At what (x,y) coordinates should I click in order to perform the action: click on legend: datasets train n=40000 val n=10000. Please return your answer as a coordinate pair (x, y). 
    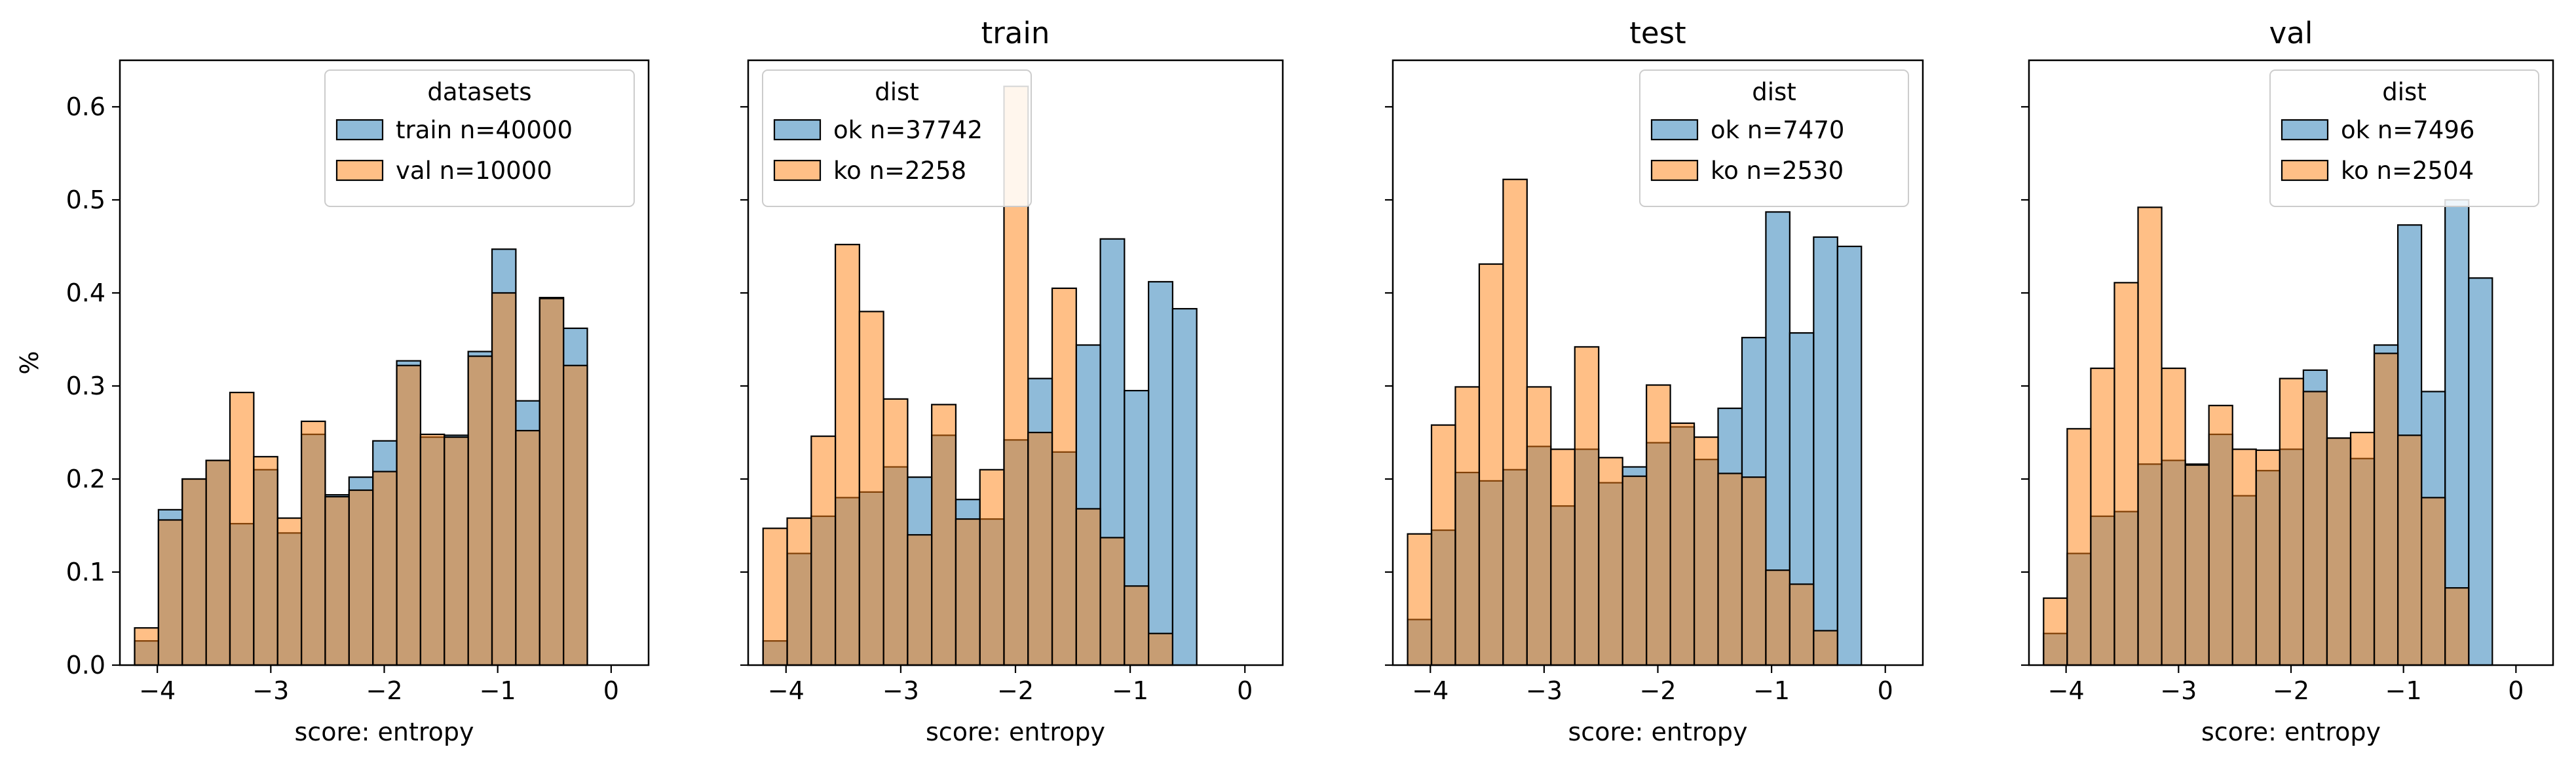
    Looking at the image, I should click on (479, 138).